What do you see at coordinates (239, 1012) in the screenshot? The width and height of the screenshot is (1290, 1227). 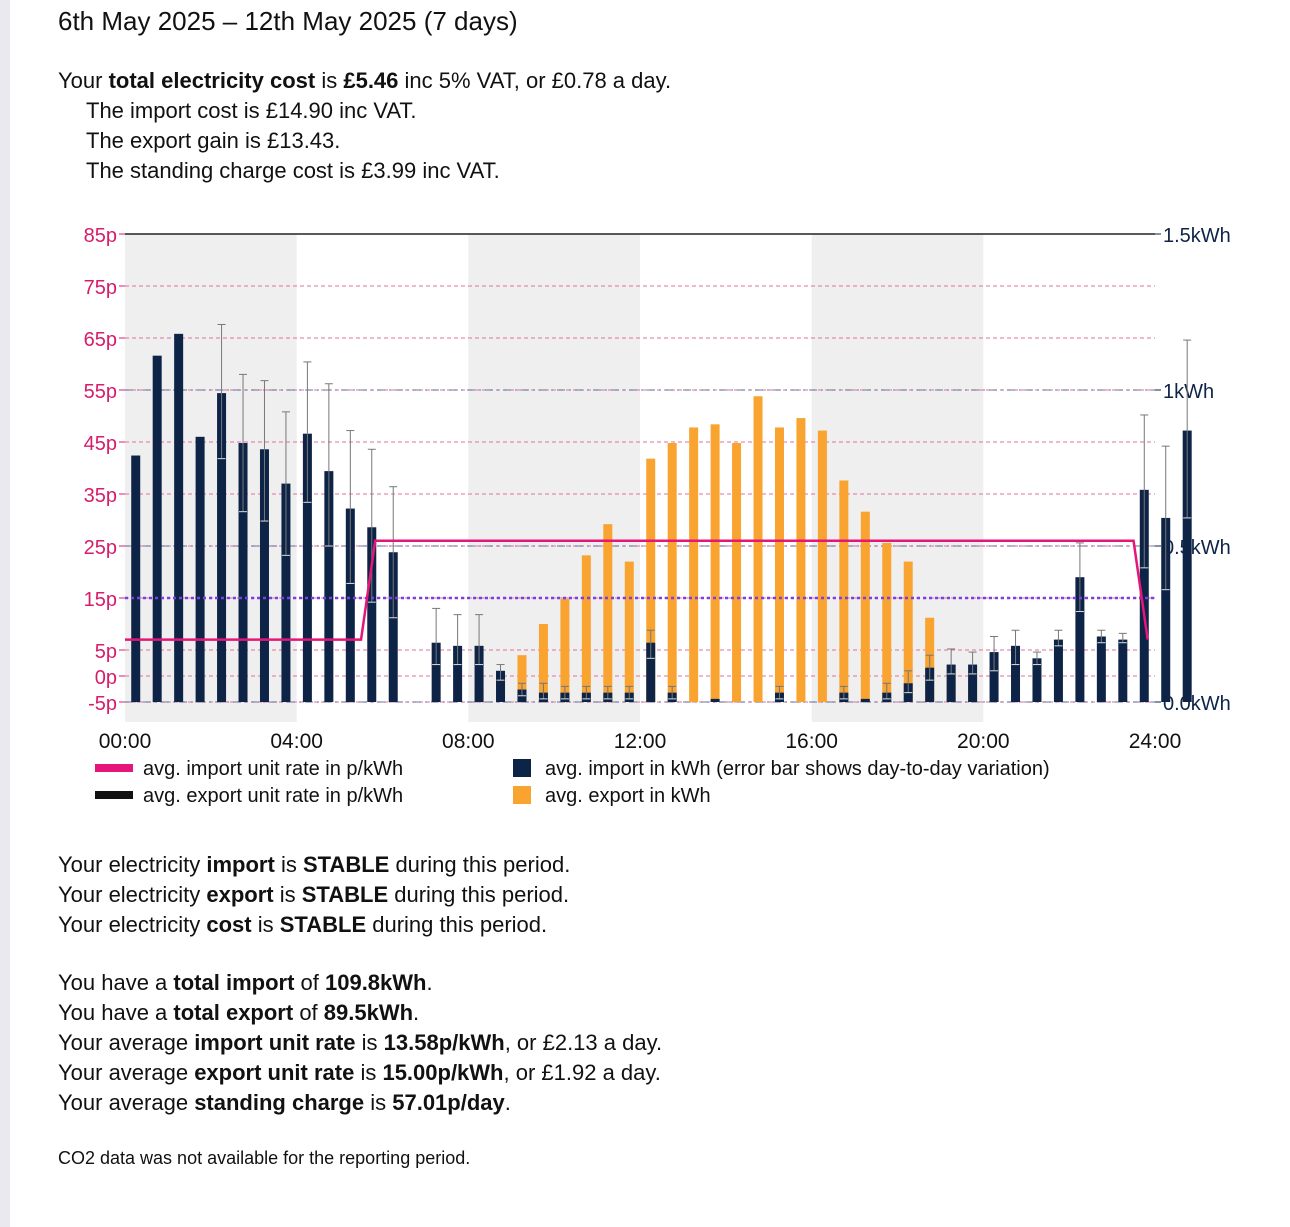 I see `total-export-line: You have a total export of 89.5kWh.` at bounding box center [239, 1012].